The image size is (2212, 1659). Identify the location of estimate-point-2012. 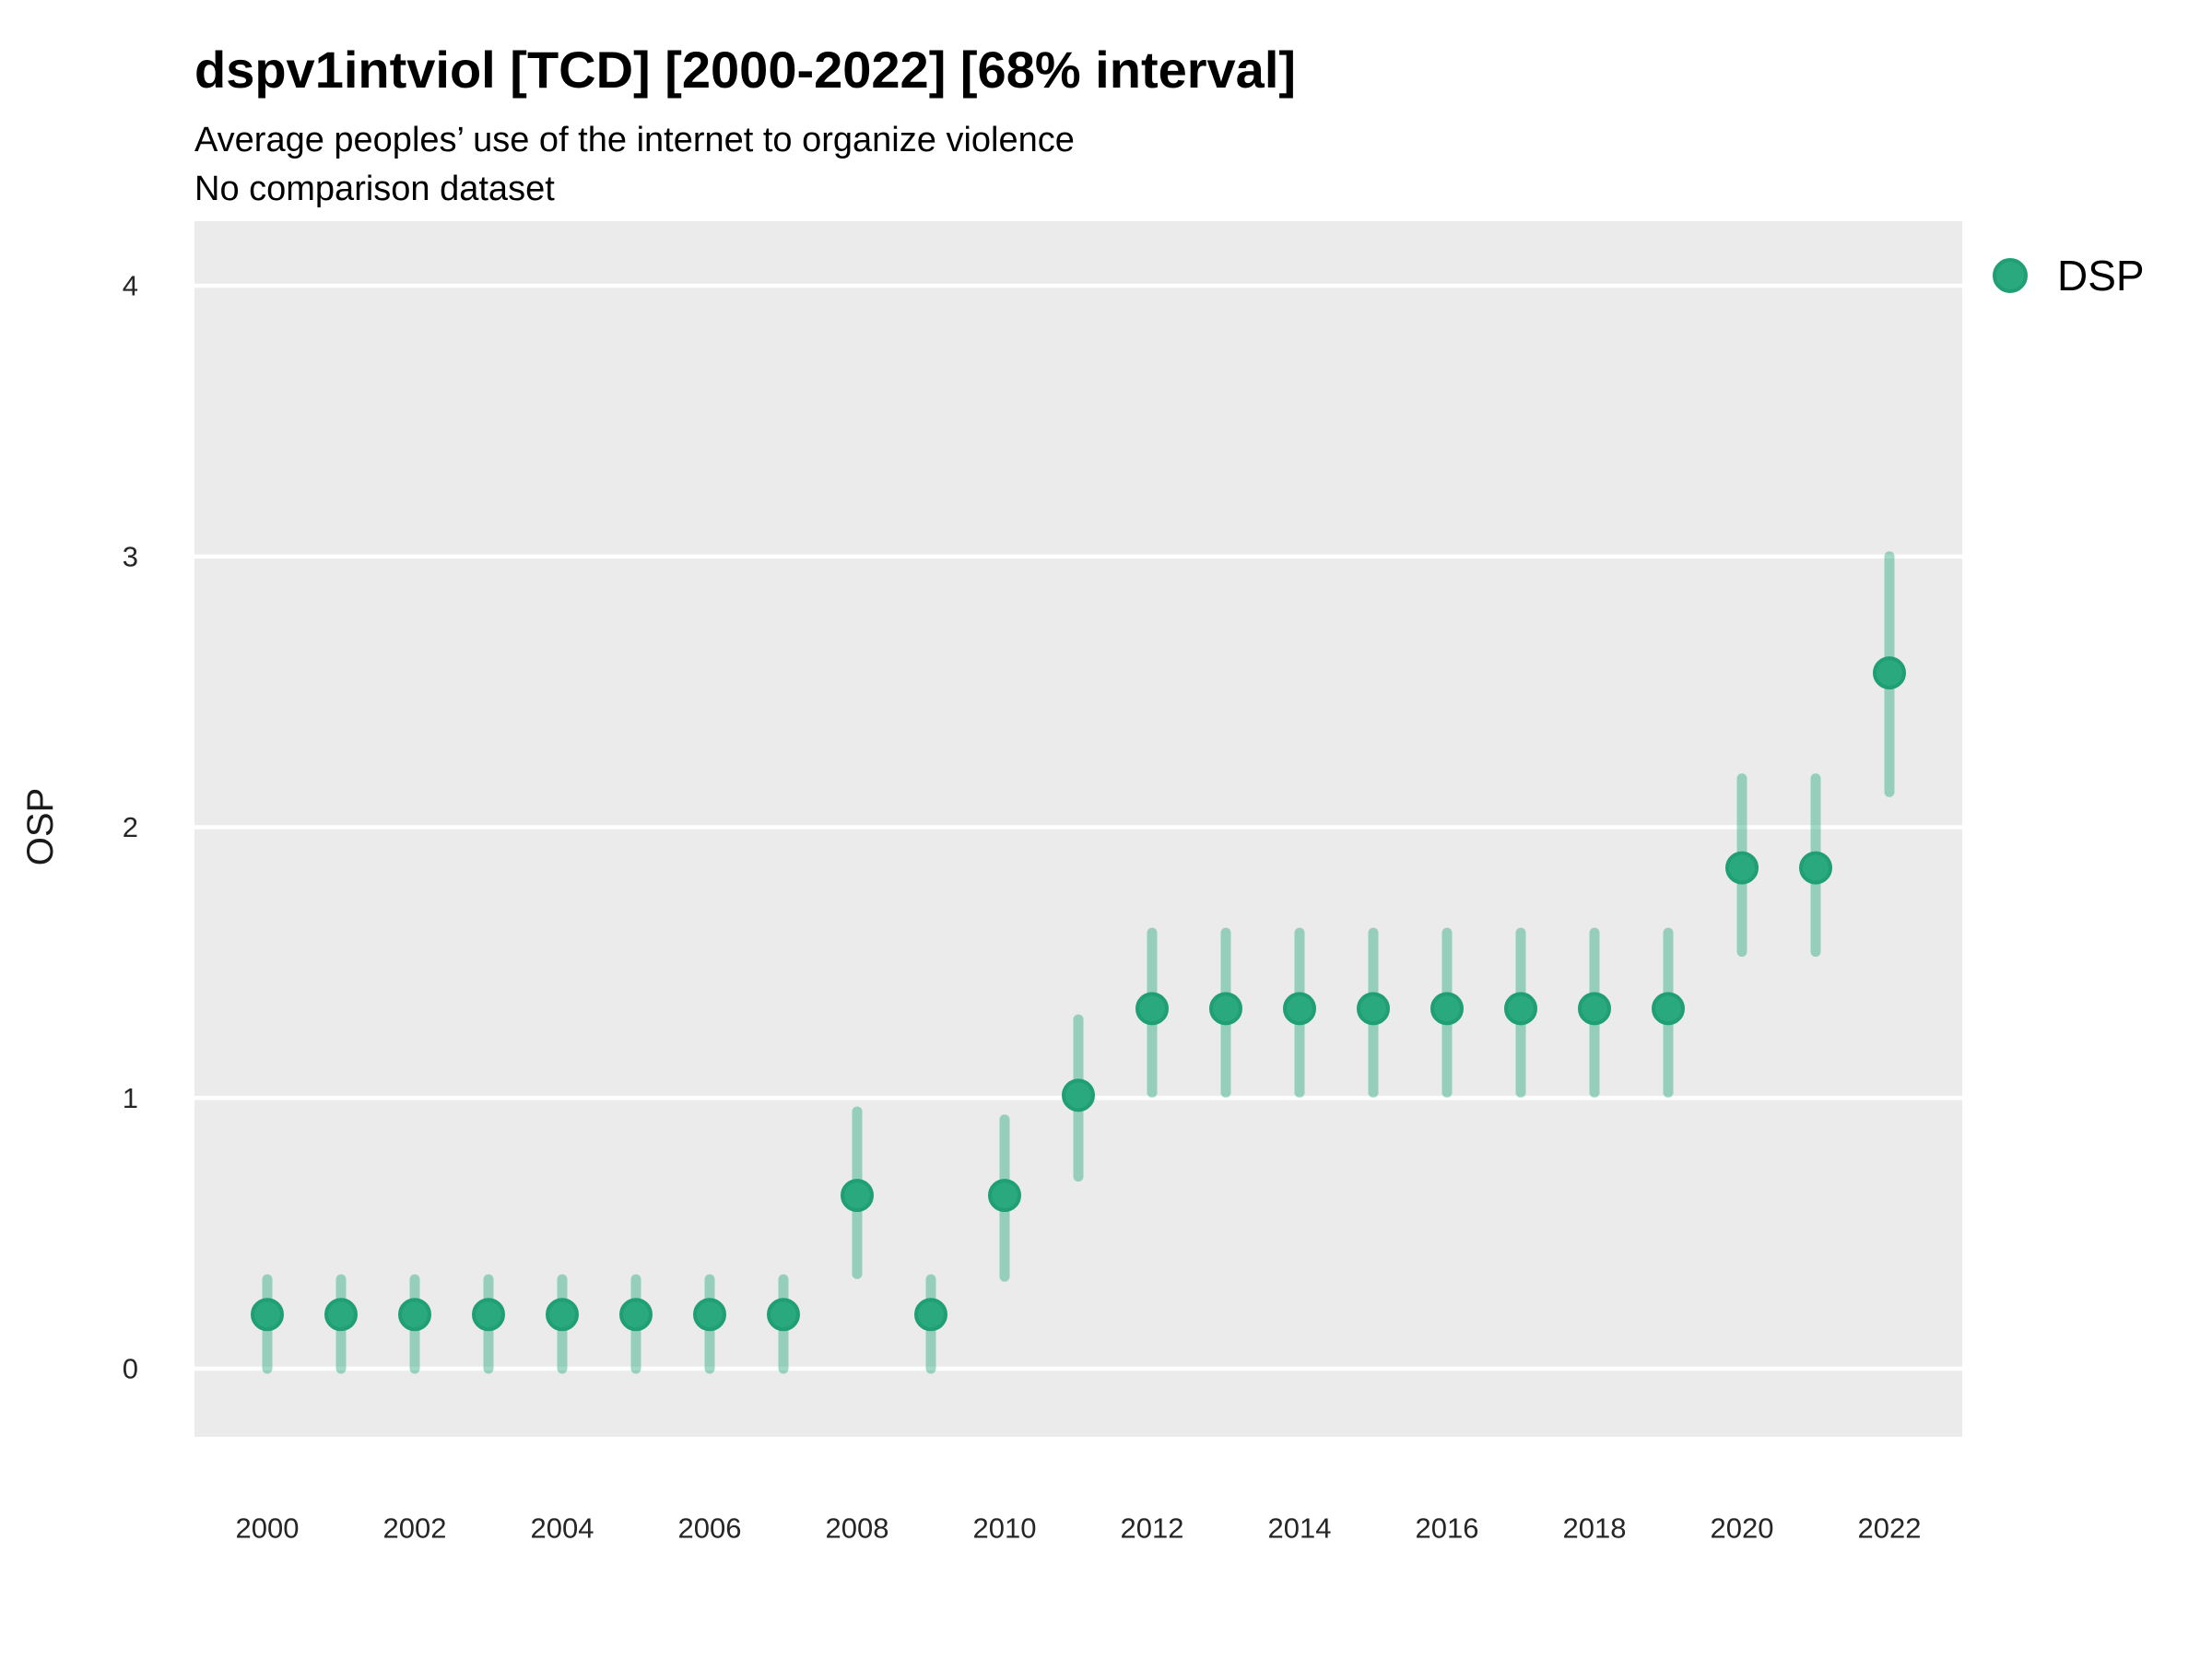
(1152, 1009).